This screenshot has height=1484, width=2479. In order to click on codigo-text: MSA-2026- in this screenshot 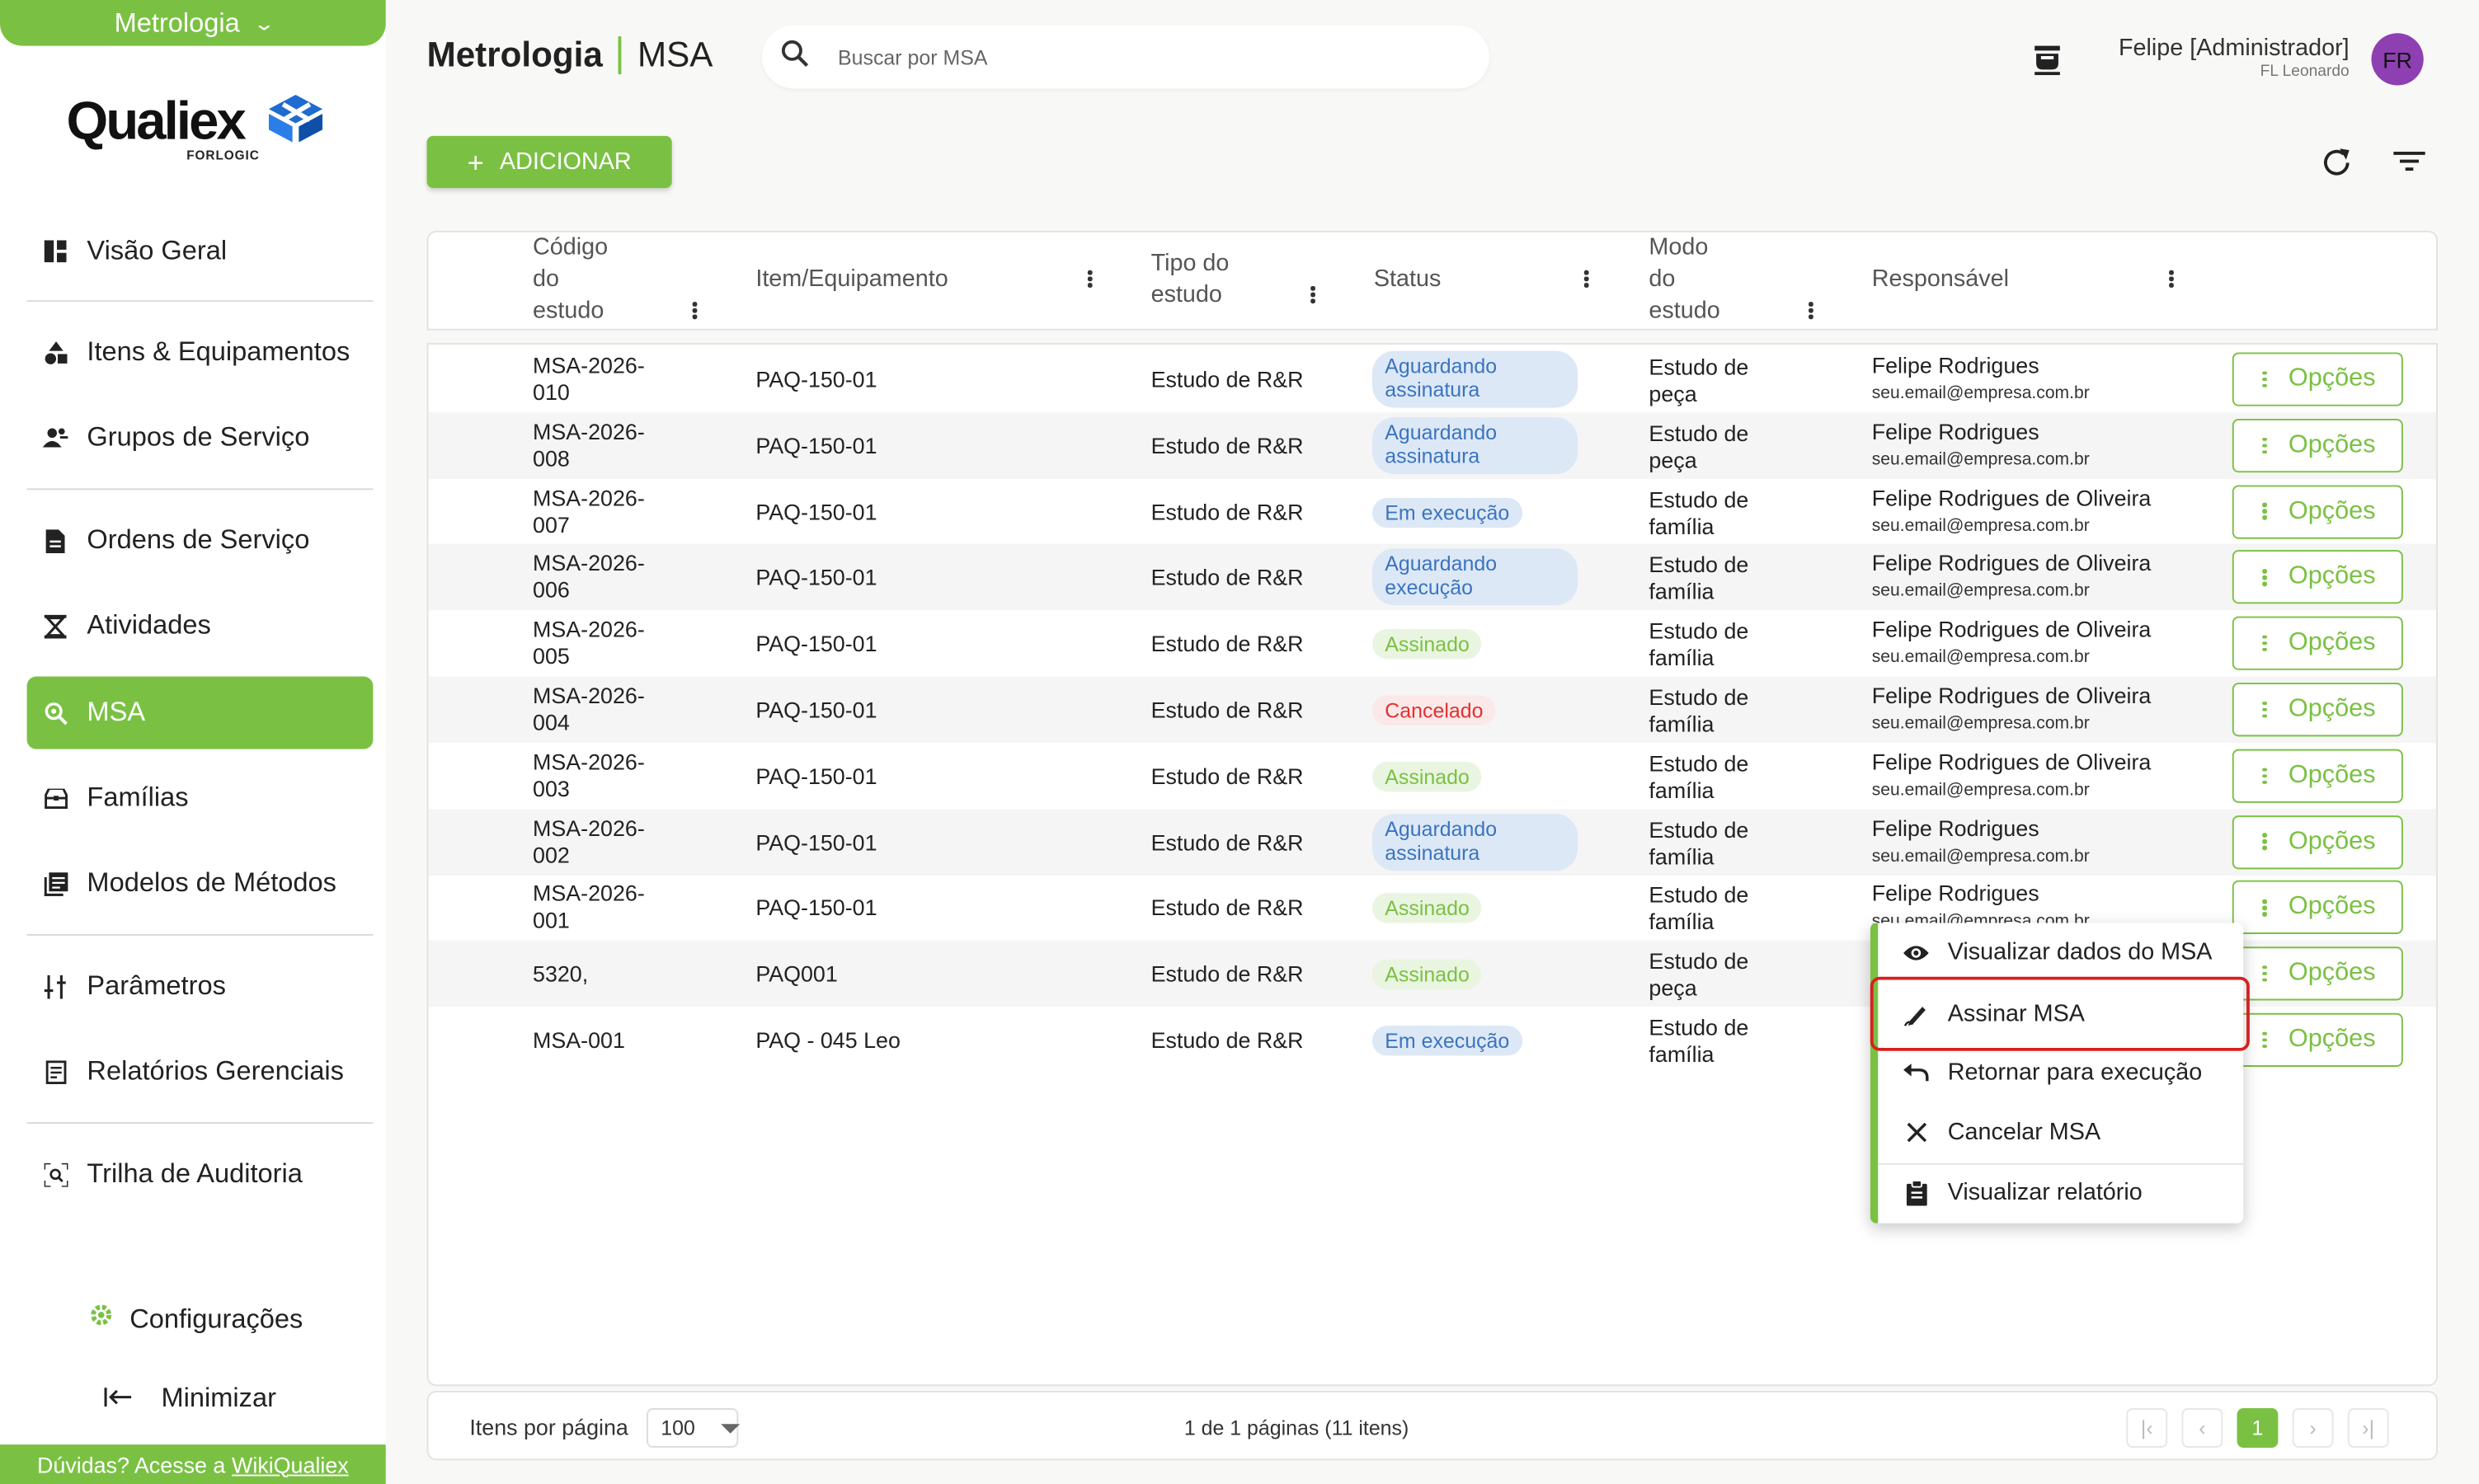, I will do `click(589, 365)`.